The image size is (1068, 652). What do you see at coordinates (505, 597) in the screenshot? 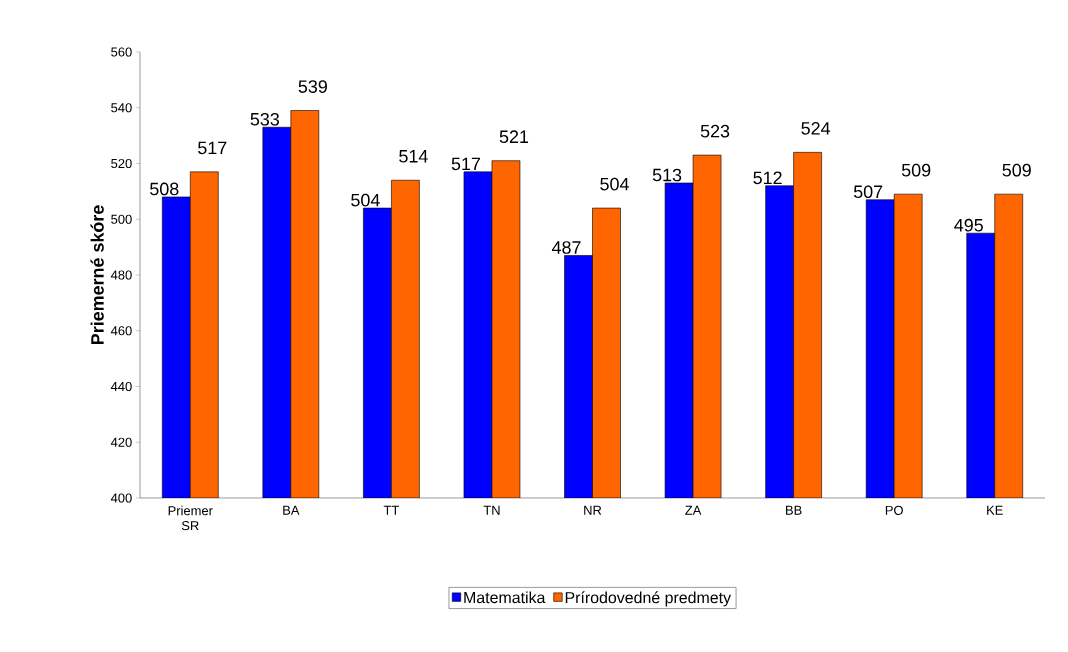
I see `legend-label: Matematika` at bounding box center [505, 597].